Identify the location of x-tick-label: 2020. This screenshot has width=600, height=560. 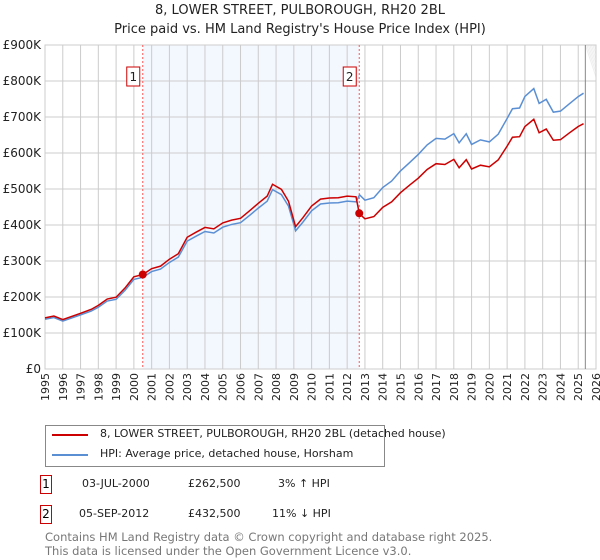
(489, 387).